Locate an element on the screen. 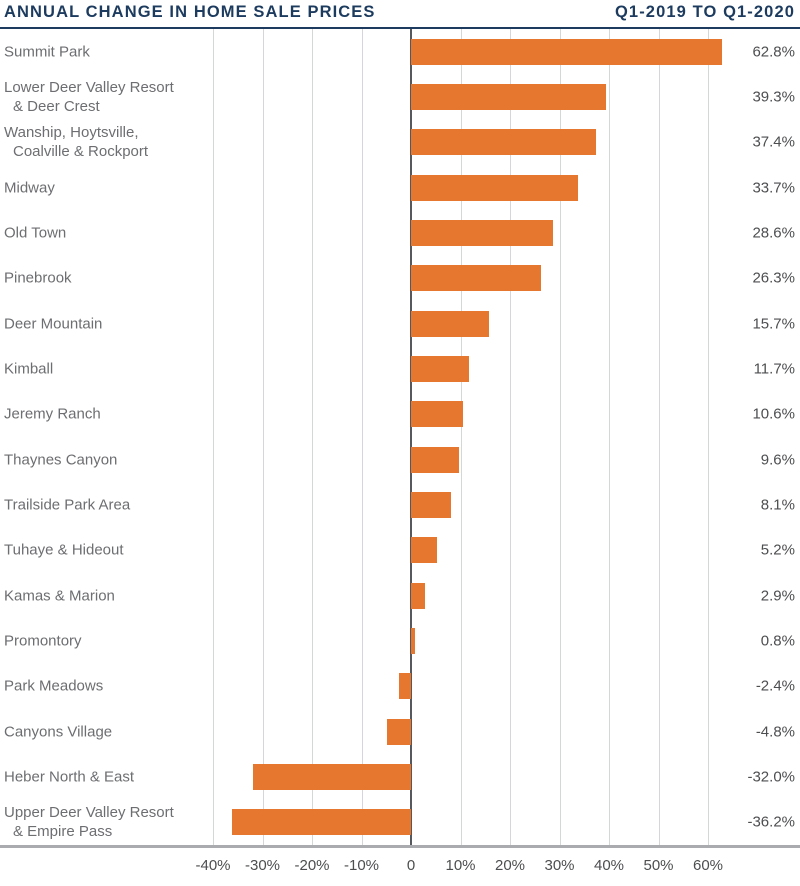  category-label: Deer Mountain is located at coordinates (53, 323).